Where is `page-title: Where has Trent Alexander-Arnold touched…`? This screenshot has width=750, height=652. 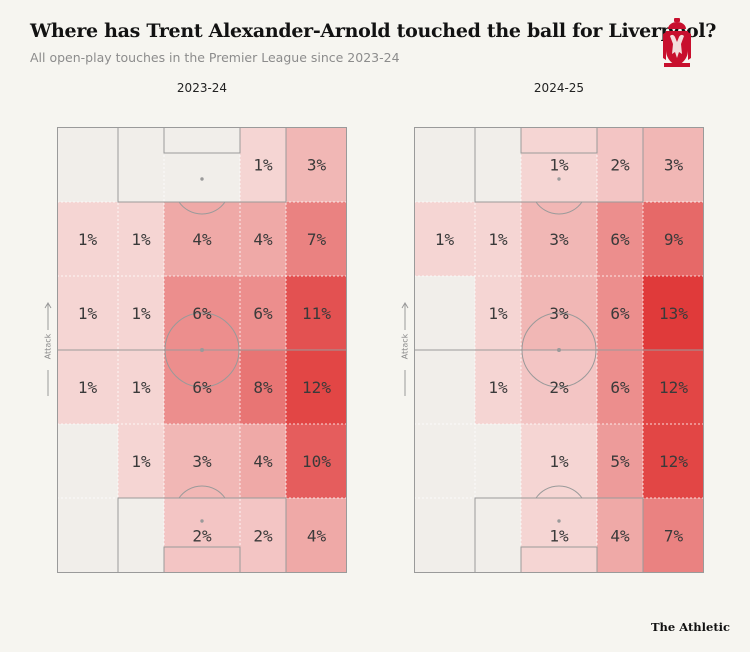
page-title: Where has Trent Alexander-Arnold touched… is located at coordinates (373, 31).